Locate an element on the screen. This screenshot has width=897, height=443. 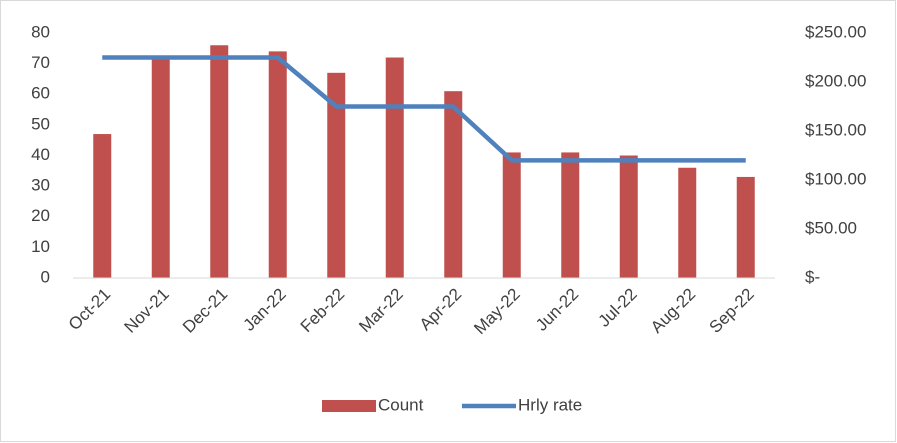
y2-tick-label: $- is located at coordinates (812, 276).